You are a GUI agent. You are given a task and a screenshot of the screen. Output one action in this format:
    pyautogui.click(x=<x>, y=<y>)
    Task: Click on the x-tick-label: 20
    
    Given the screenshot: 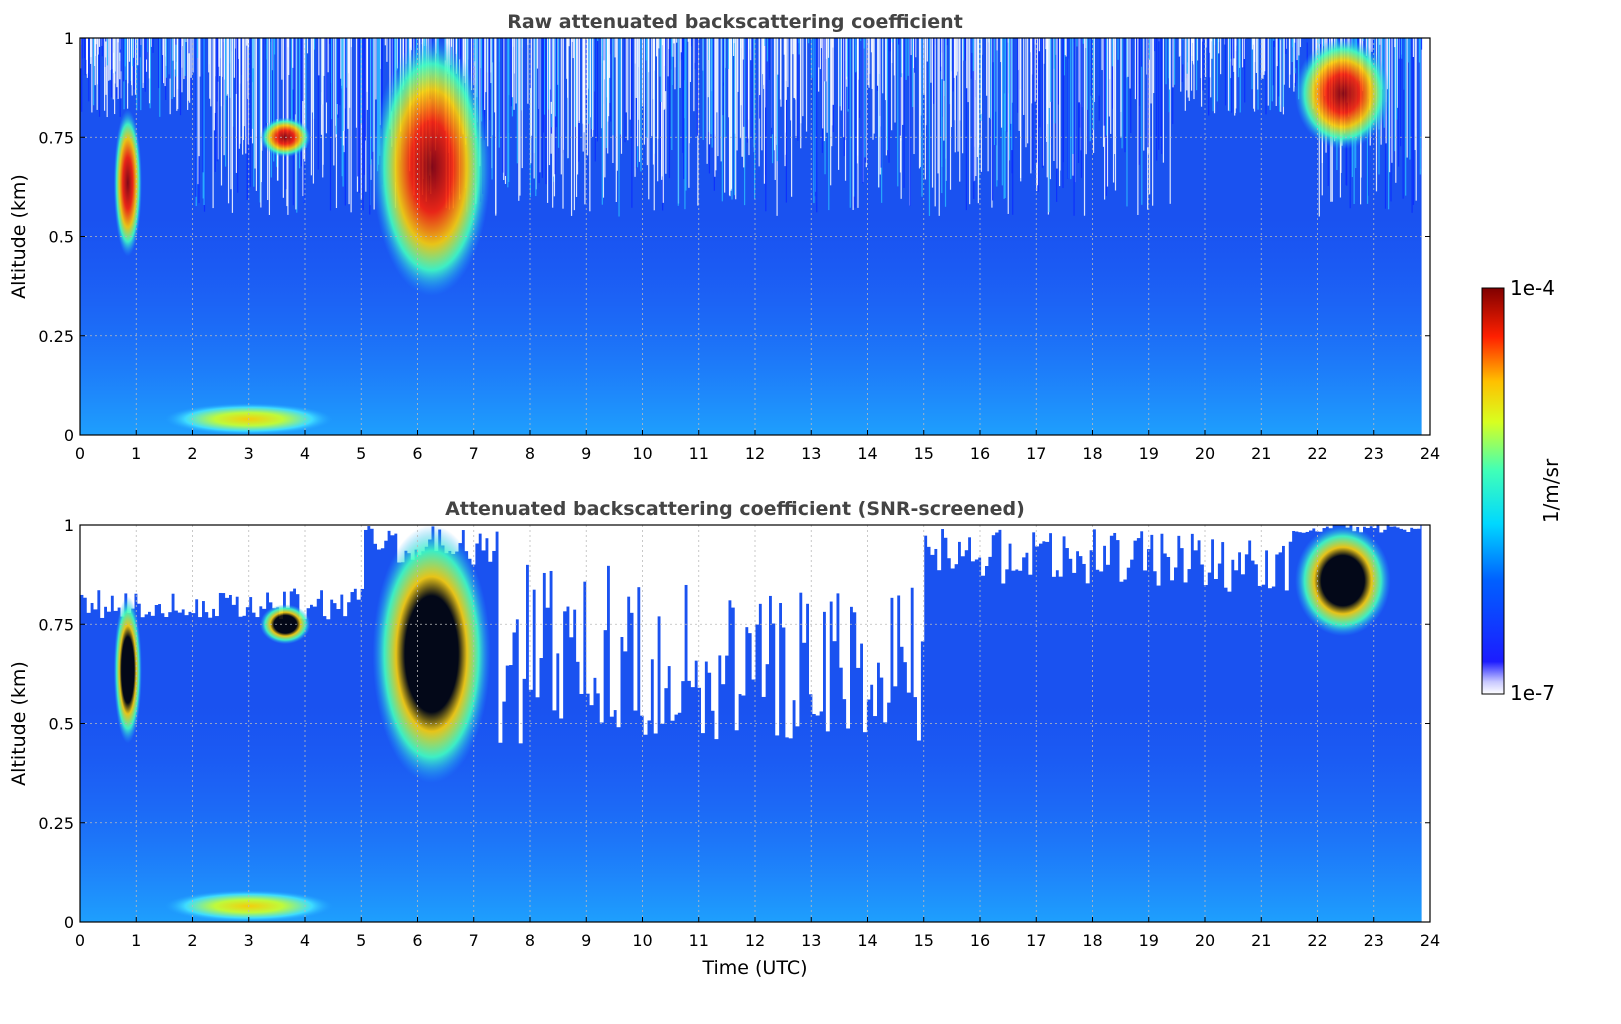 What is the action you would take?
    pyautogui.click(x=1205, y=453)
    